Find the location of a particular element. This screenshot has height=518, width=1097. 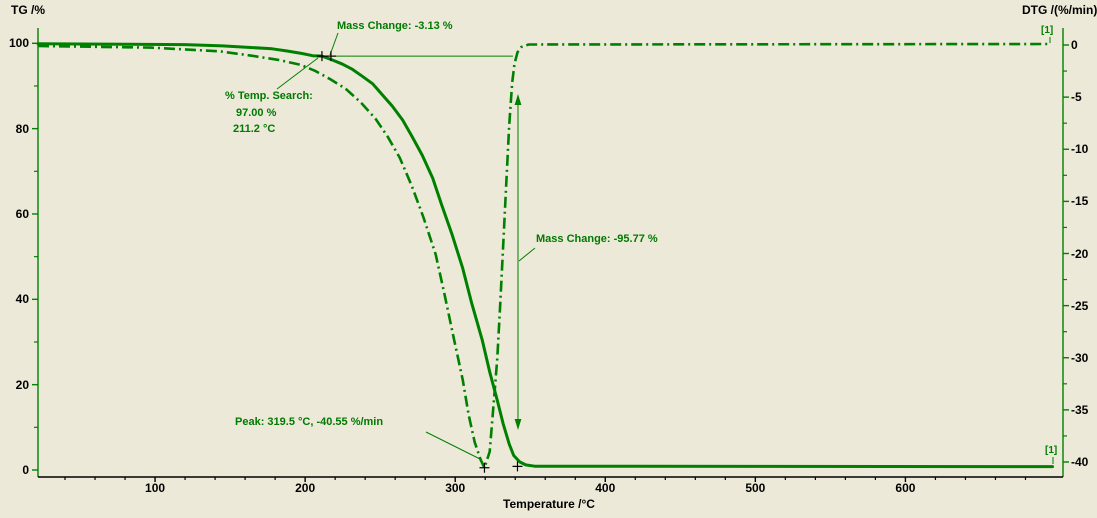

dtg-tick-label: -15 is located at coordinates (1080, 201).